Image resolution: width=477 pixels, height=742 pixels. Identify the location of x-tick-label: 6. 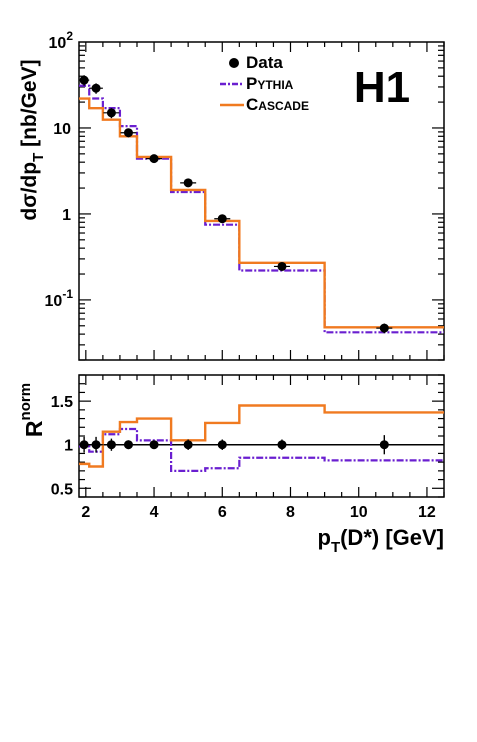
(222, 512).